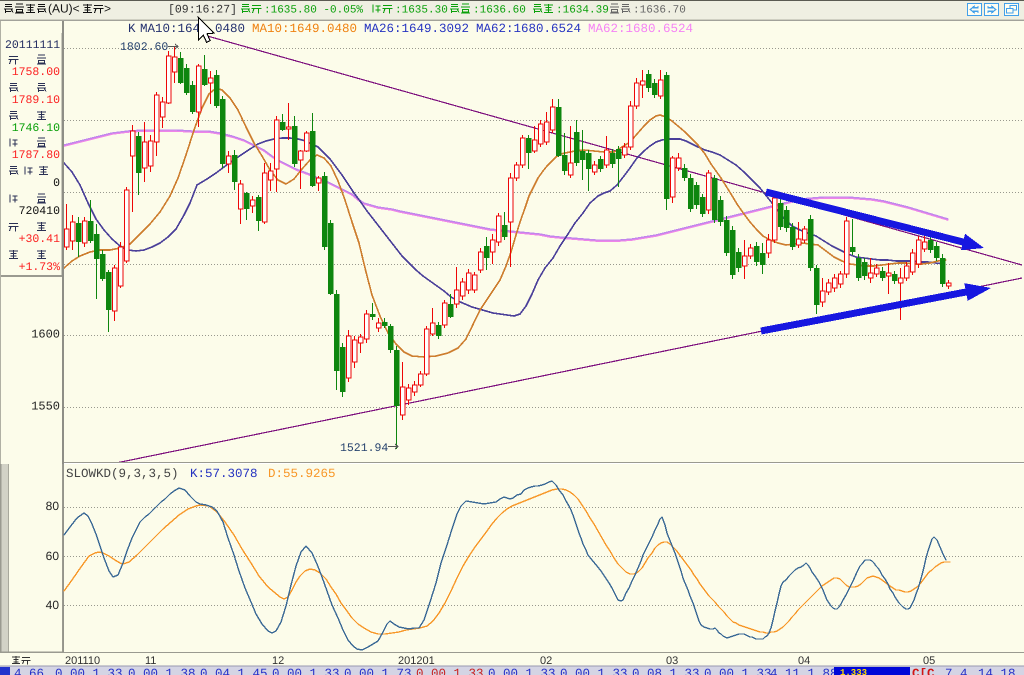 The image size is (1024, 675). Describe the element at coordinates (40, 267) in the screenshot. I see `svg-text: +1.73%` at that location.